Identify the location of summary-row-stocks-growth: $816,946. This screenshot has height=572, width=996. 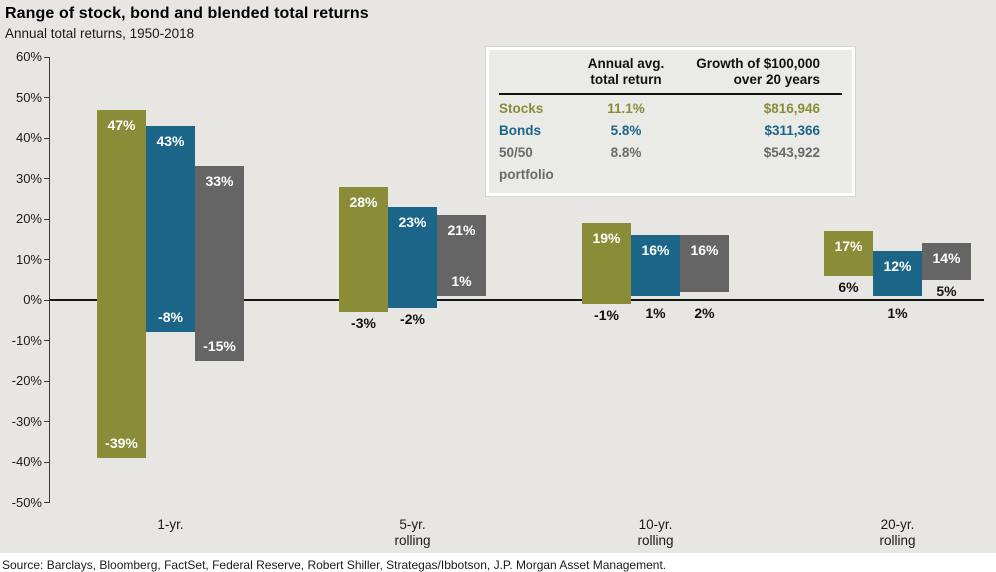
(791, 108).